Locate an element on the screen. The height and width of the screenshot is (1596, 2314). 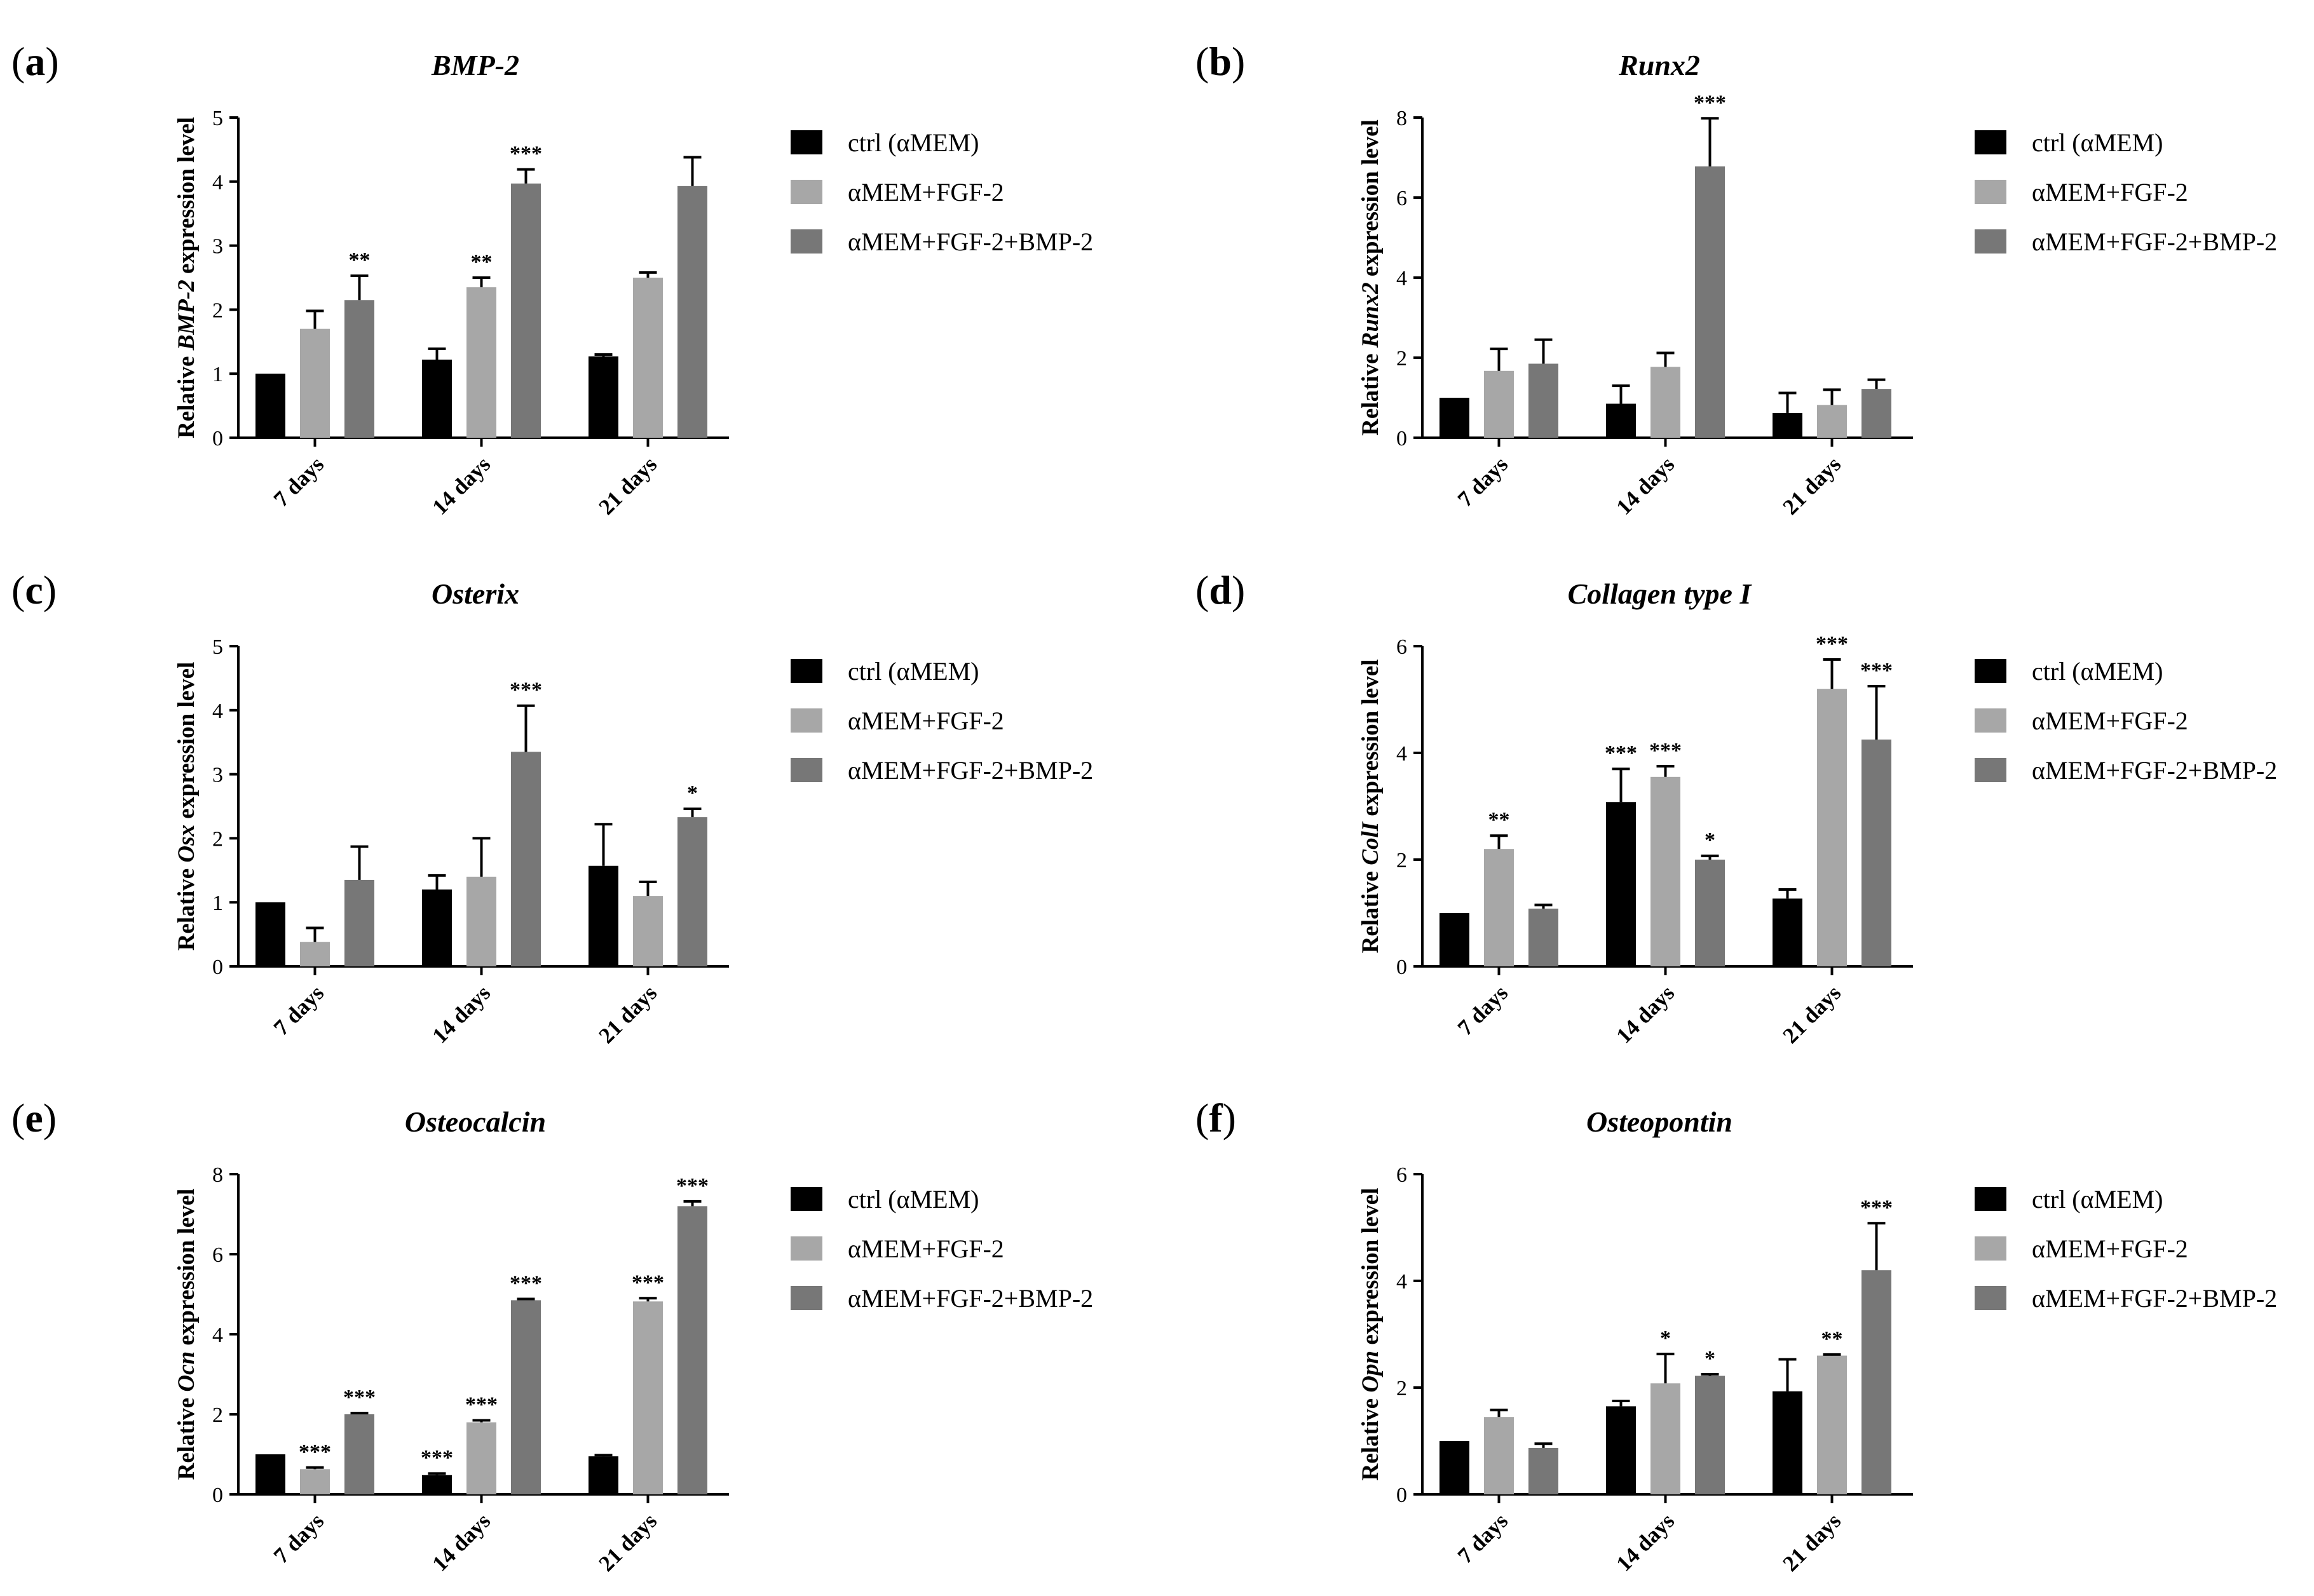
chart-title: Osterix is located at coordinates (475, 594).